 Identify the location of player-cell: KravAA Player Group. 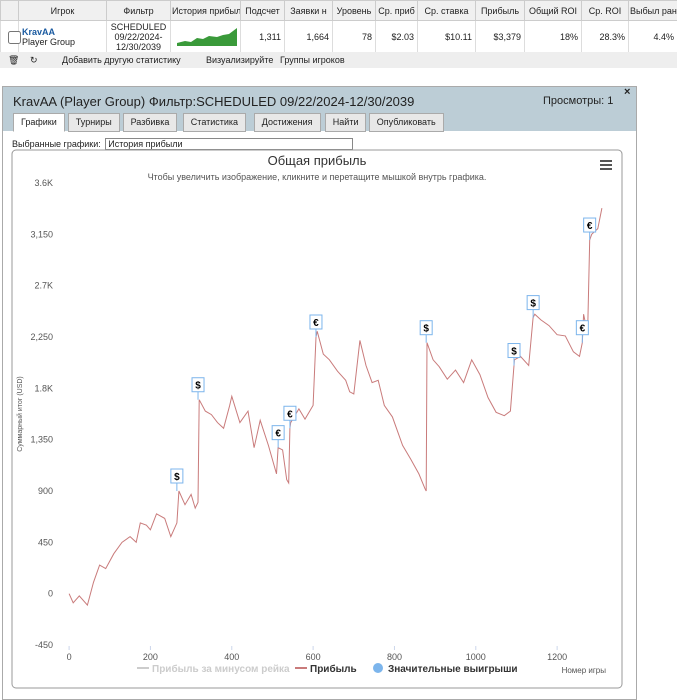
(62, 37).